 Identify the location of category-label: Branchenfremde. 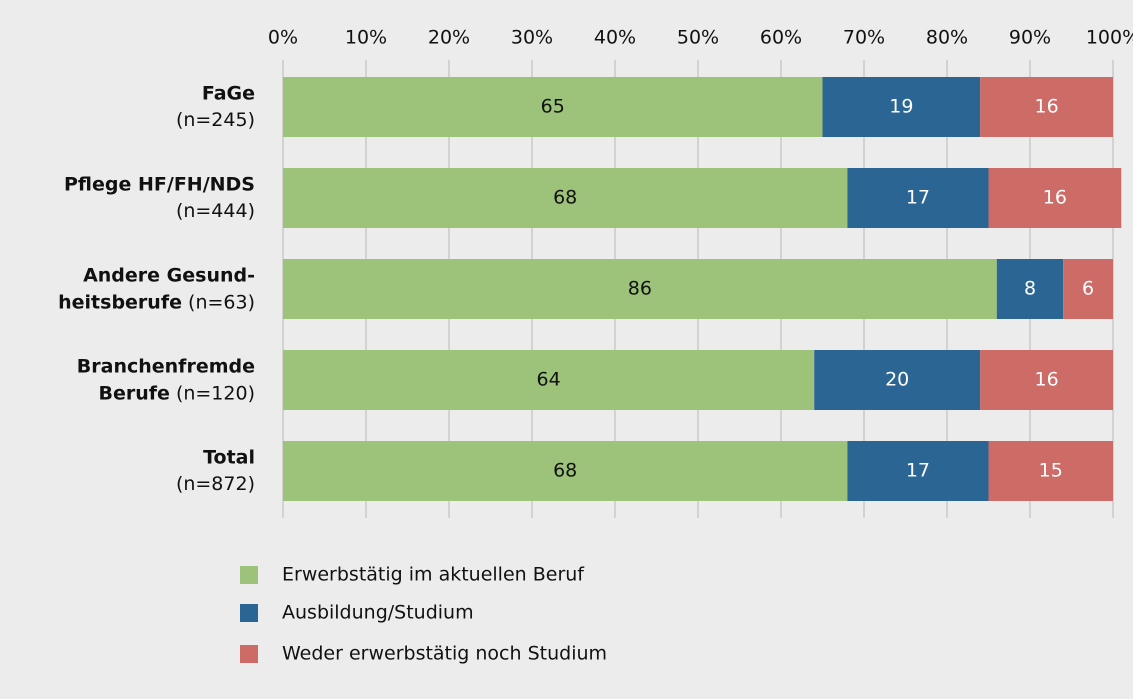
(166, 366).